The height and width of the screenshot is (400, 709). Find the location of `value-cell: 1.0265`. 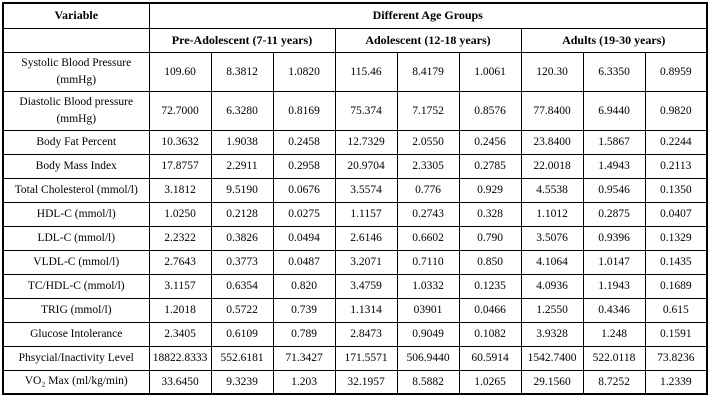

value-cell: 1.0265 is located at coordinates (490, 382).